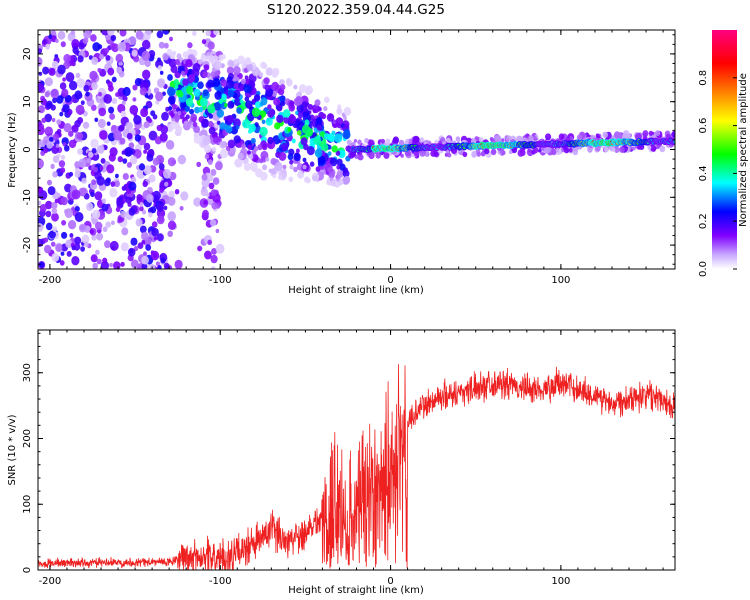  Describe the element at coordinates (12, 150) in the screenshot. I see `spectrogram-y-label: Frequency (Hz)` at that location.